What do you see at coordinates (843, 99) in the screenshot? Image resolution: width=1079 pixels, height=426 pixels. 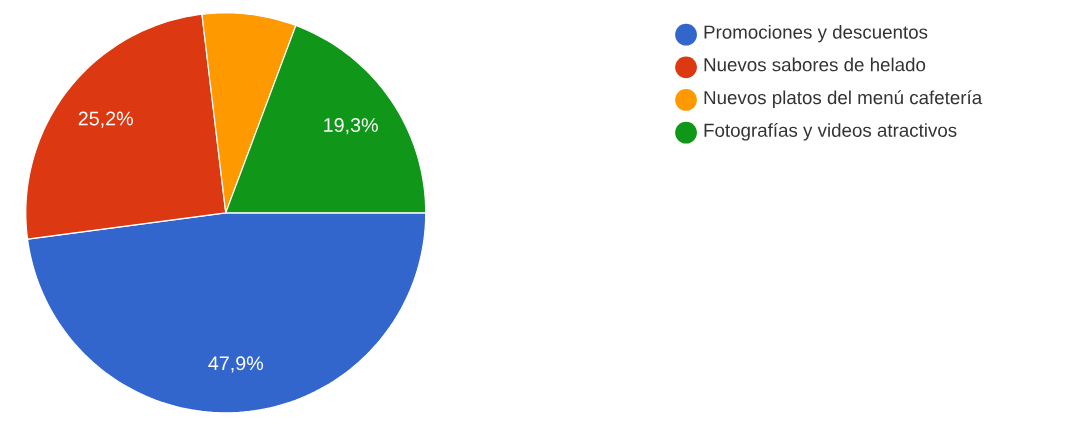 I see `legend-label: Nuevos platos del menú cafetería` at bounding box center [843, 99].